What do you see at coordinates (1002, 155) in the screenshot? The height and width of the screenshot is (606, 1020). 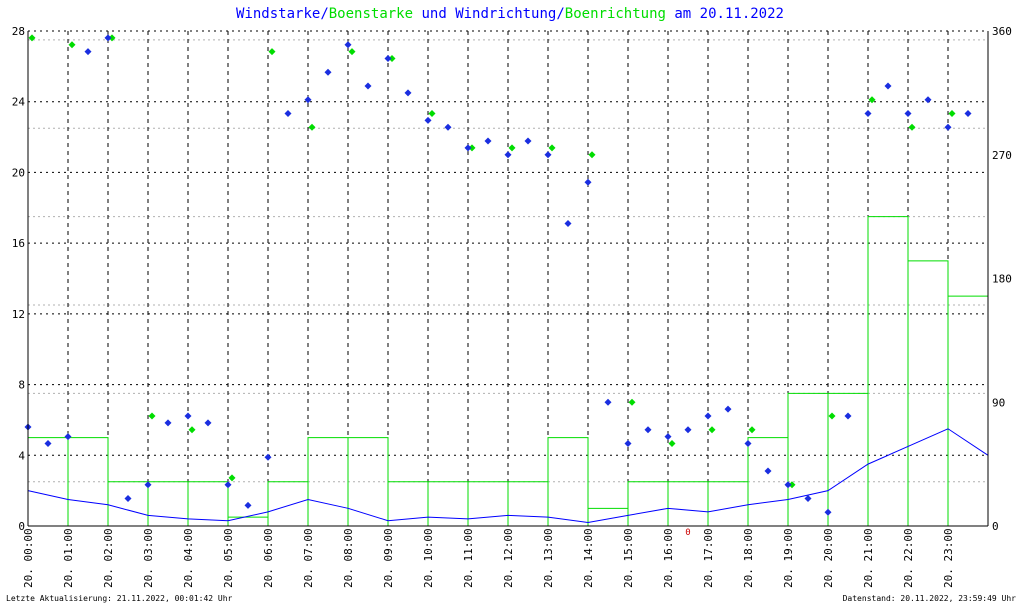 I see `y-right-tick-label: 270` at bounding box center [1002, 155].